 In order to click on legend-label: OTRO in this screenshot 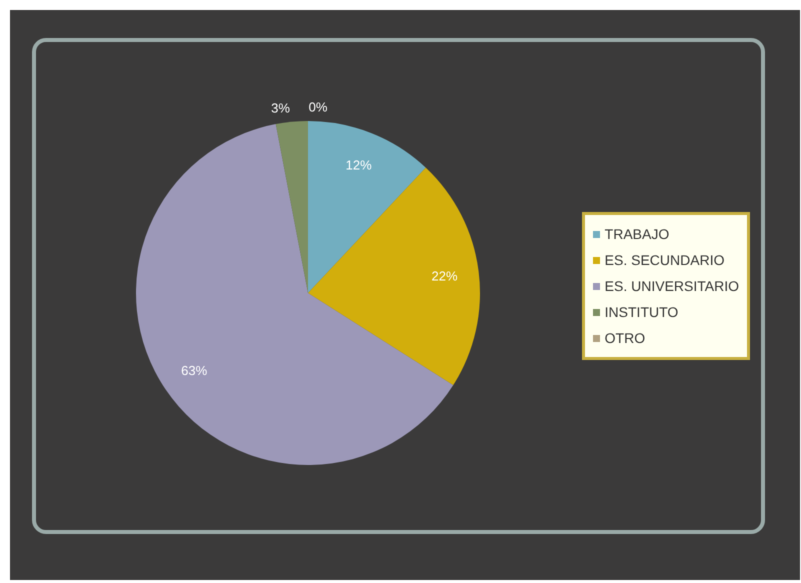, I will do `click(625, 338)`.